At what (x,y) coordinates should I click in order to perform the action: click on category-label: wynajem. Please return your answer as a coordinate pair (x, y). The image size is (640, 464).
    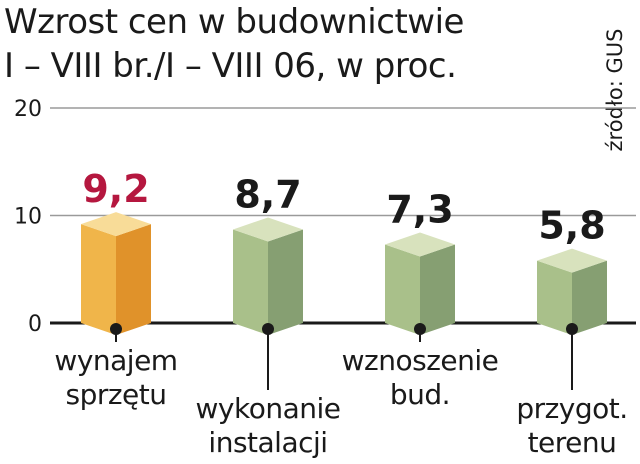
    Looking at the image, I should click on (115, 360).